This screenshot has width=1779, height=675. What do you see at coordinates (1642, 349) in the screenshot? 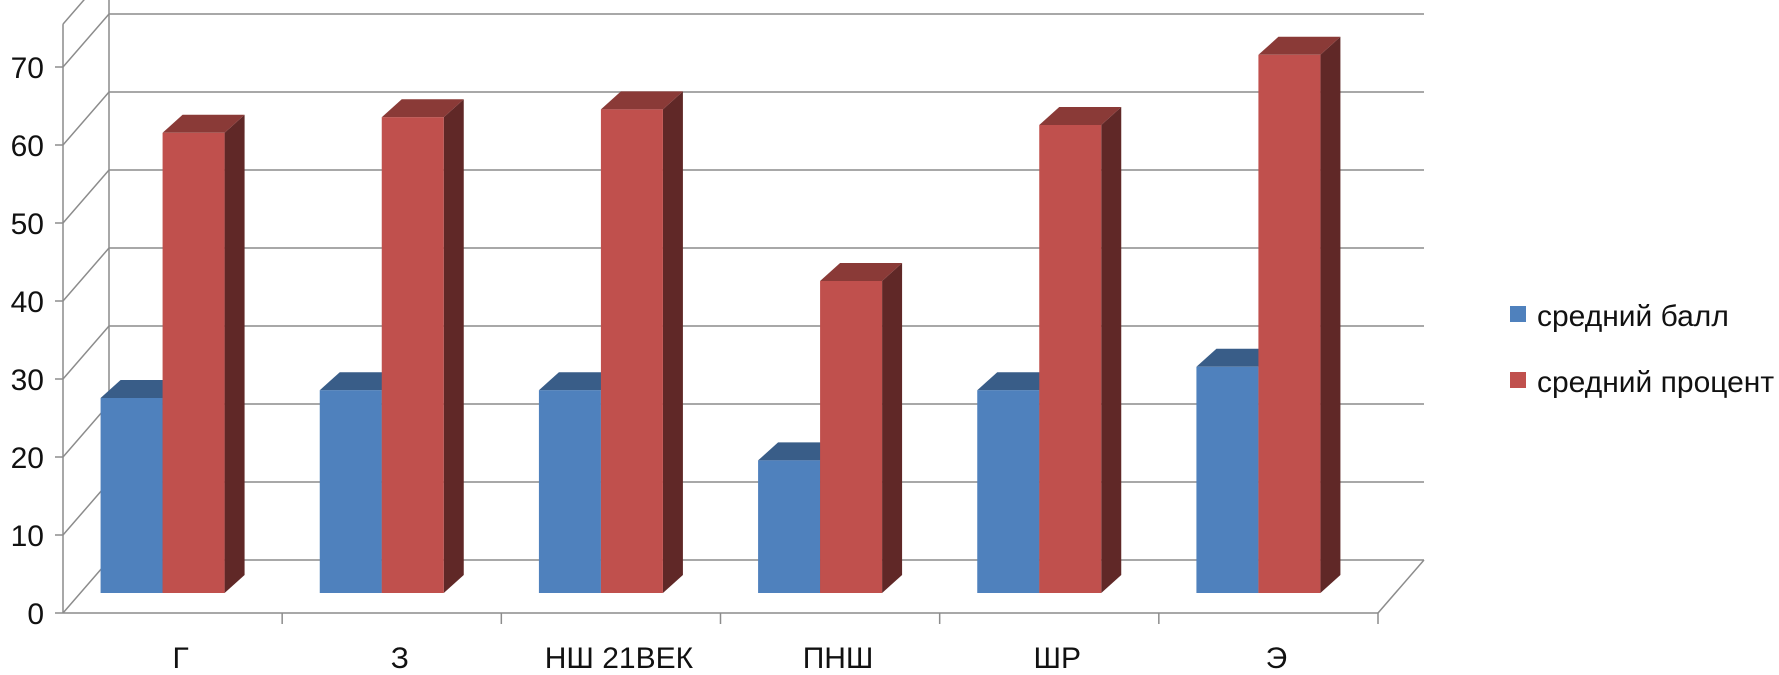
I see `legend: средний балл средний процент` at bounding box center [1642, 349].